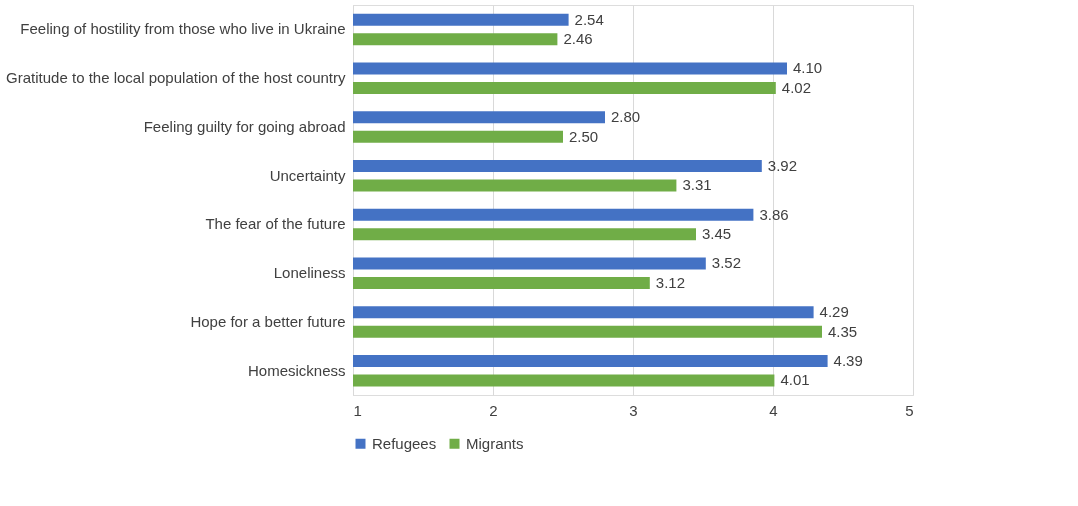  What do you see at coordinates (796, 87) in the screenshot?
I see `data-label: 4.02` at bounding box center [796, 87].